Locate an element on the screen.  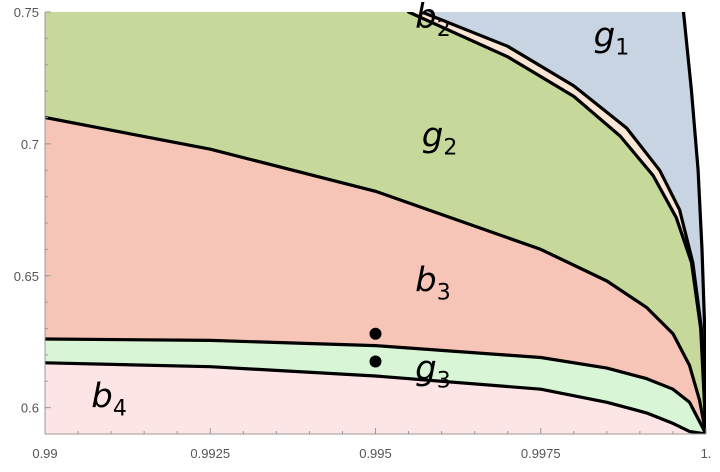
curve-g1-boundary is located at coordinates (693, 223).